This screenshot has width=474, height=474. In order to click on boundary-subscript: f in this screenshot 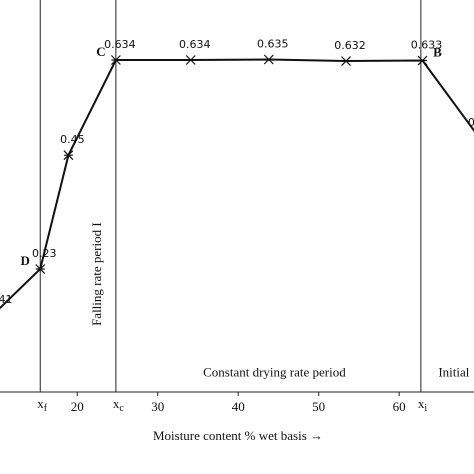, I will do `click(46, 408)`.